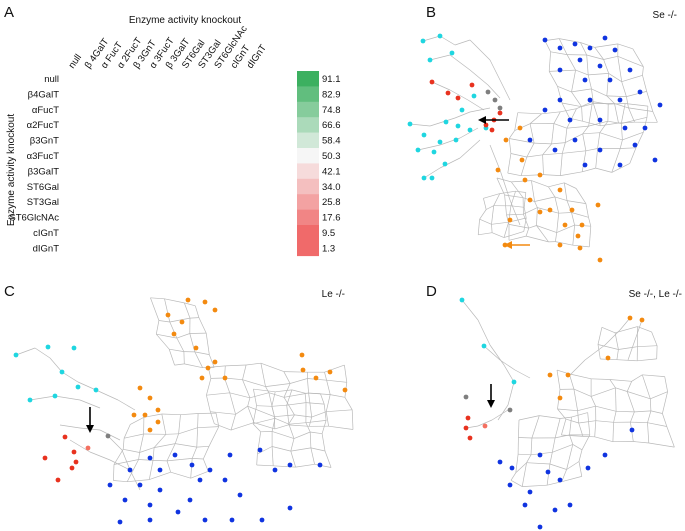 The image size is (685, 531). I want to click on arrow-b-orange-head, so click(508, 245).